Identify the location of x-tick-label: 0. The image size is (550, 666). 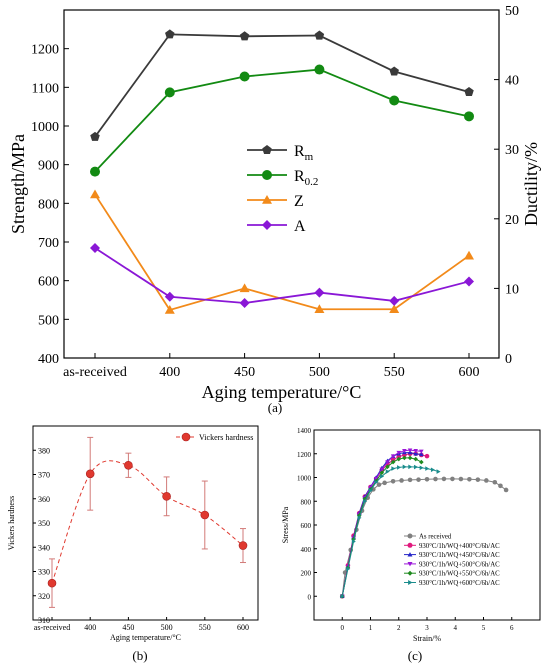
(343, 628).